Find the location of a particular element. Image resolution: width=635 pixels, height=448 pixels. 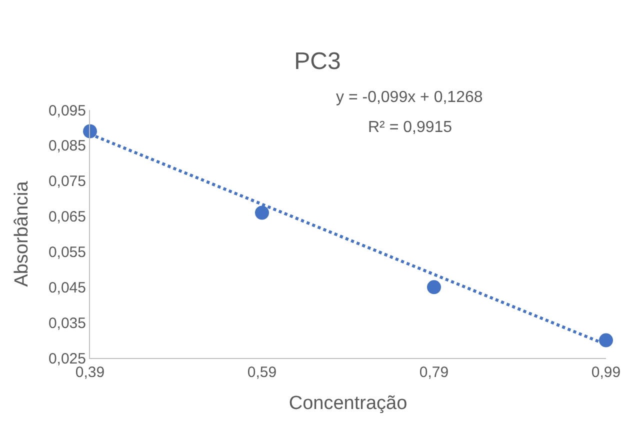

x-tick-label: 0,59 is located at coordinates (262, 372).